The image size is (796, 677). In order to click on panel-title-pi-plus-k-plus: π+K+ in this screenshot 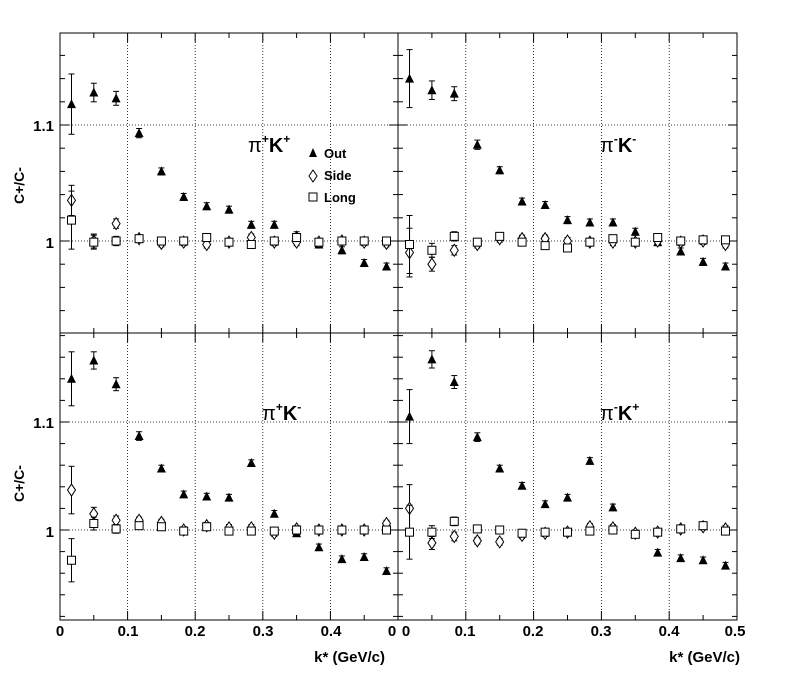, I will do `click(269, 144)`.